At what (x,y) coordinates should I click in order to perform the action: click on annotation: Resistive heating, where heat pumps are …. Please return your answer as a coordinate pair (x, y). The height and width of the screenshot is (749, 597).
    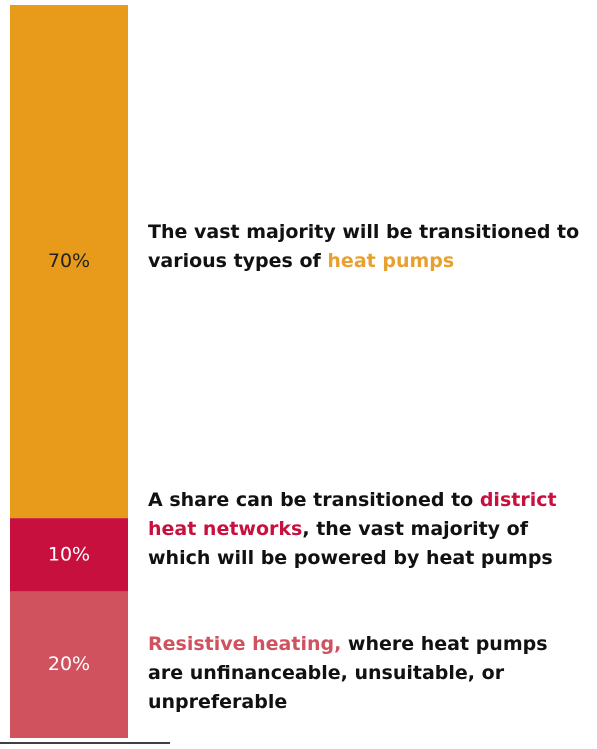
    Looking at the image, I should click on (368, 673).